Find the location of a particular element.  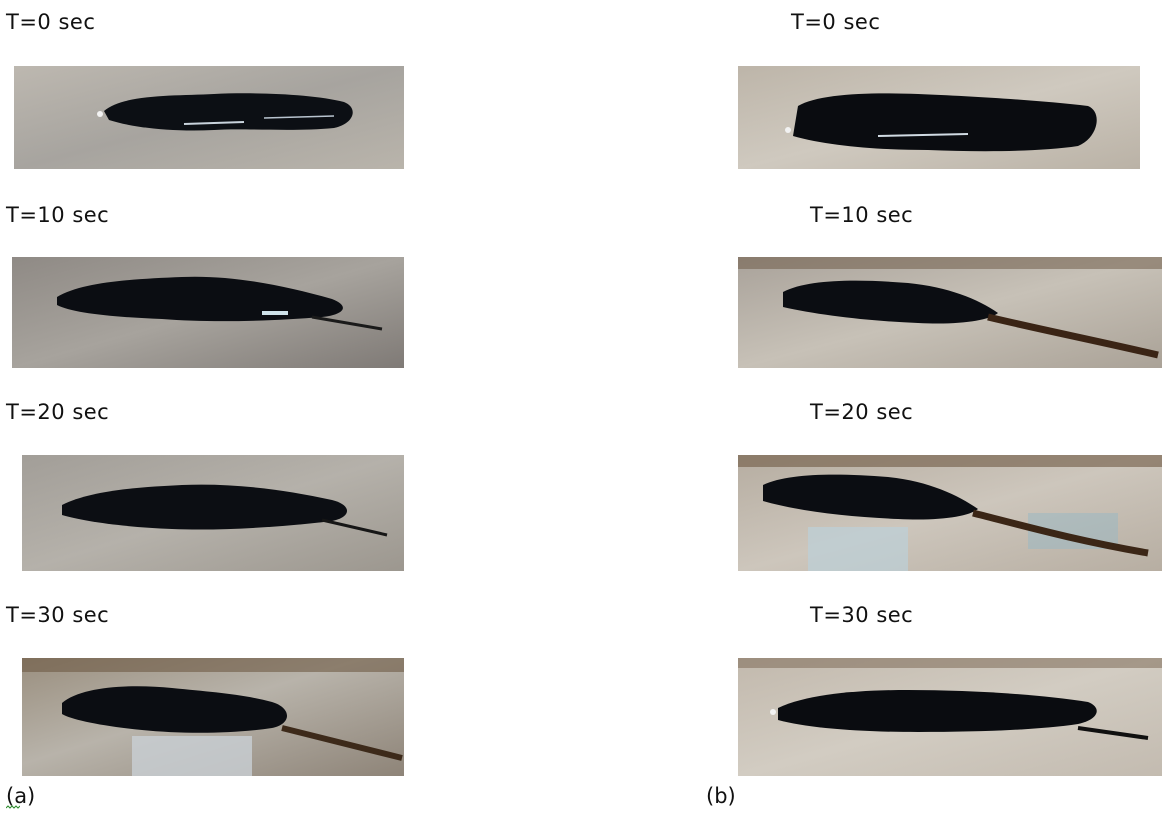

caption-a: (a) is located at coordinates (21, 796).